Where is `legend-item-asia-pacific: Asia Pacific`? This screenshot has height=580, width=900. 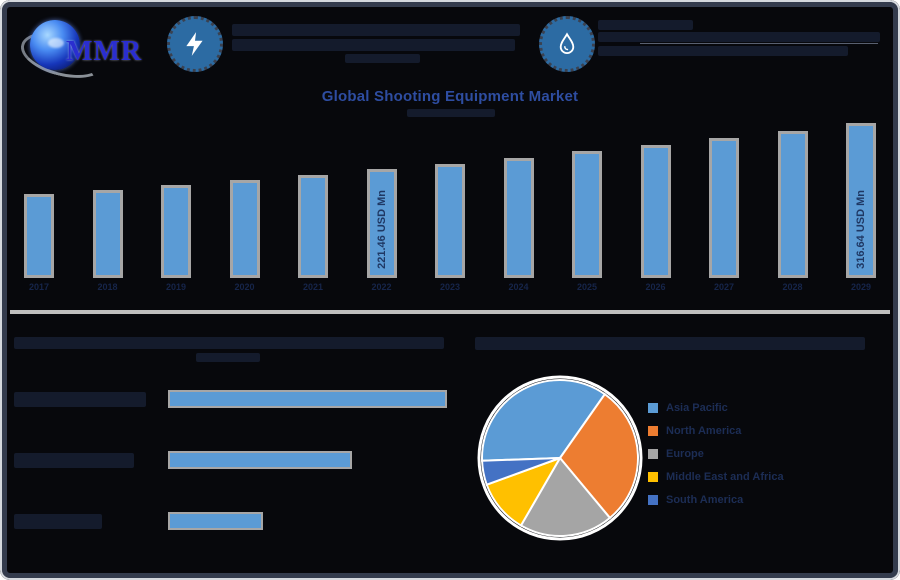 legend-item-asia-pacific: Asia Pacific is located at coordinates (716, 407).